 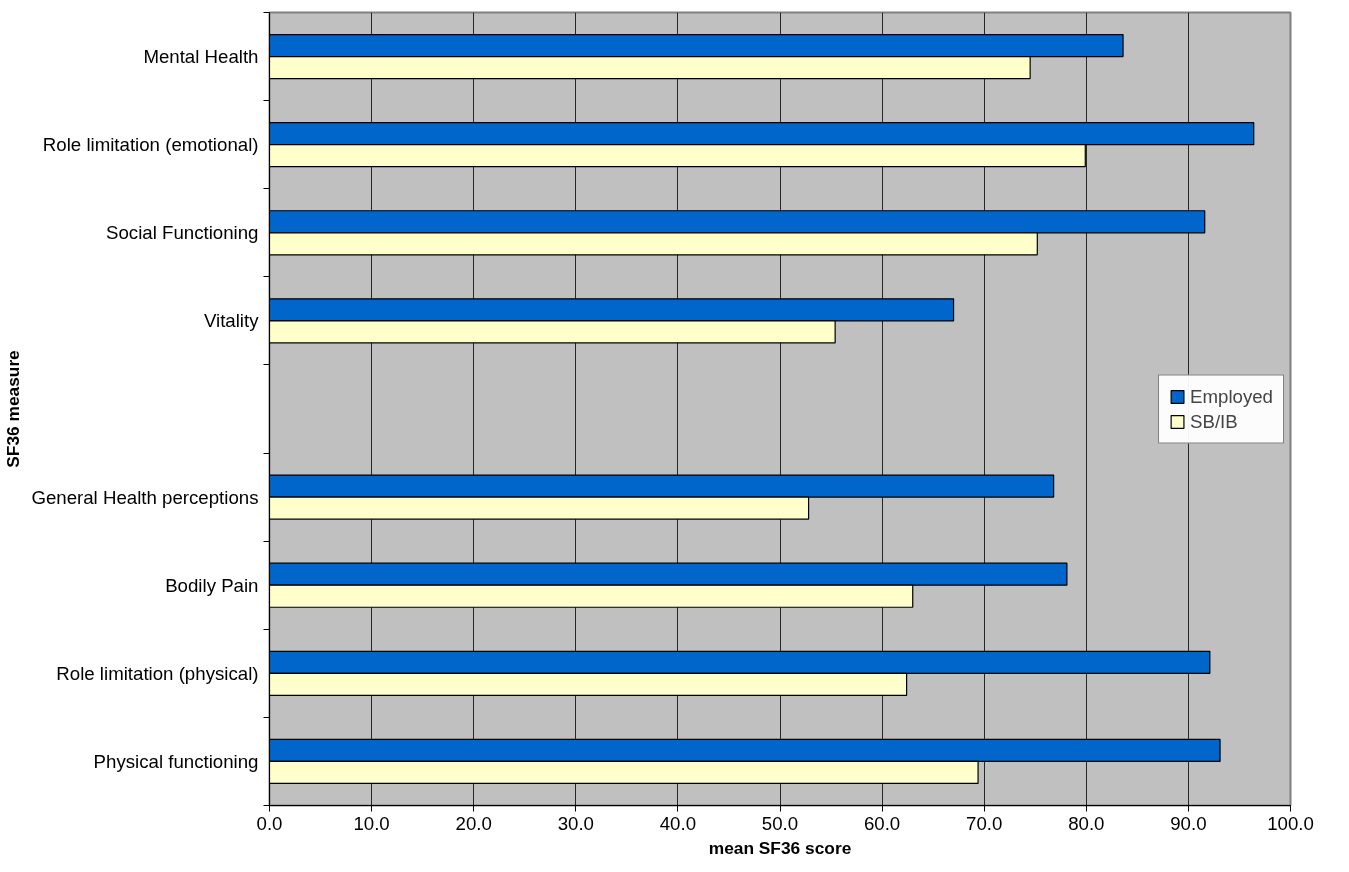 What do you see at coordinates (176, 761) in the screenshot?
I see `y-tick-label: Physical functioning` at bounding box center [176, 761].